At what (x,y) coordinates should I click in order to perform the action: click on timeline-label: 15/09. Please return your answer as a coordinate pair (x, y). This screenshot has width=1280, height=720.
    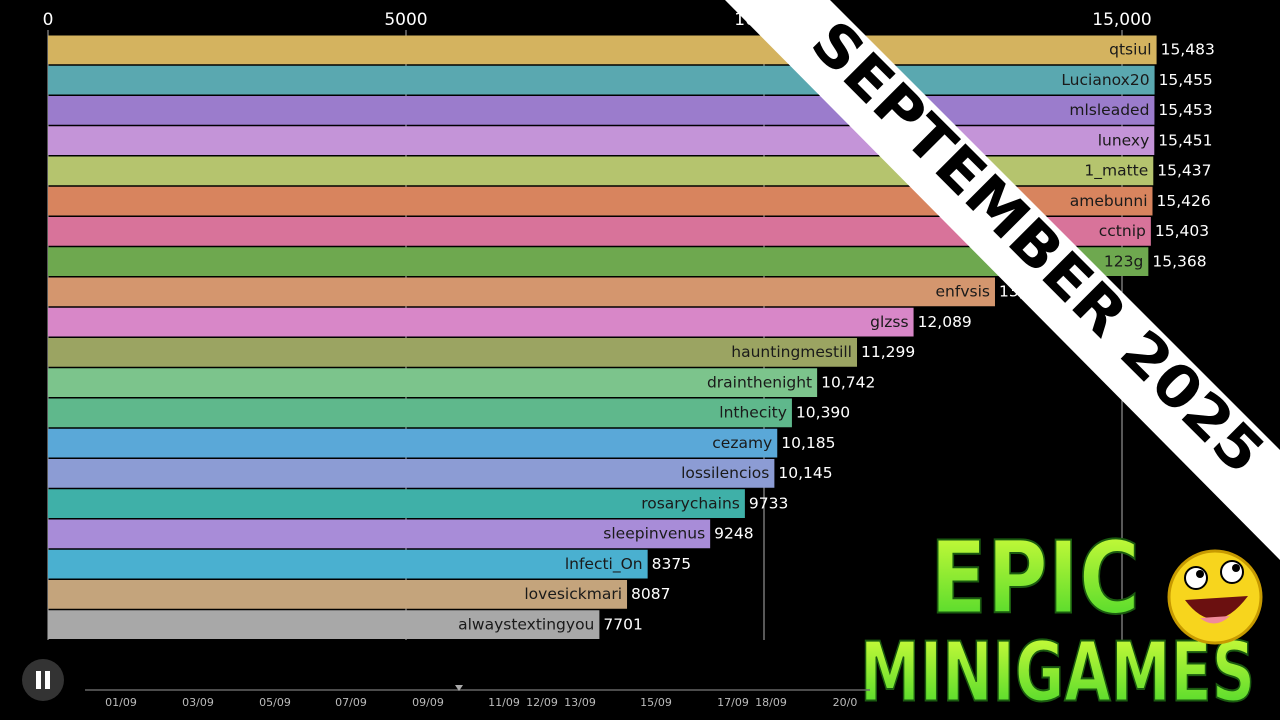
    Looking at the image, I should click on (656, 702).